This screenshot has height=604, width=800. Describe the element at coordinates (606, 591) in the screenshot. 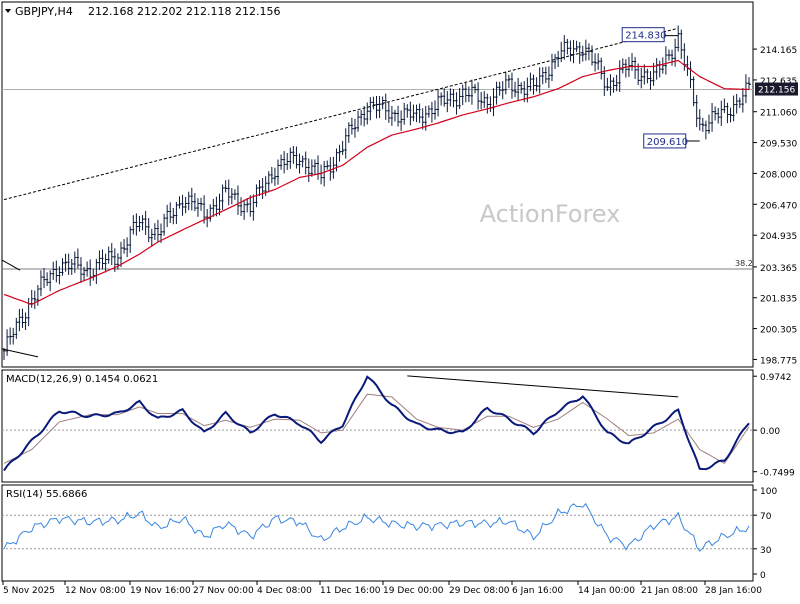

I see `time-tick-label: 14 Jan 00:00` at that location.